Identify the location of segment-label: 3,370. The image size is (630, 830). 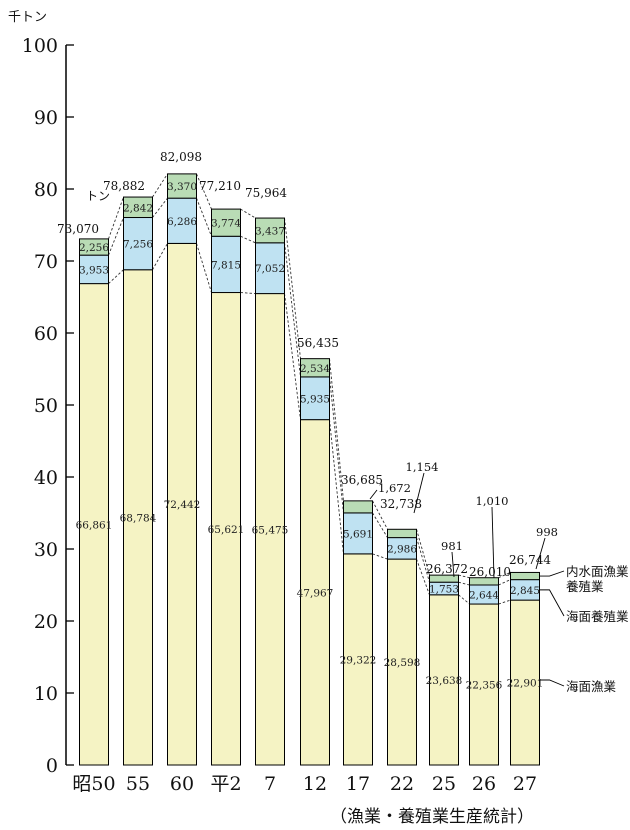
(182, 187).